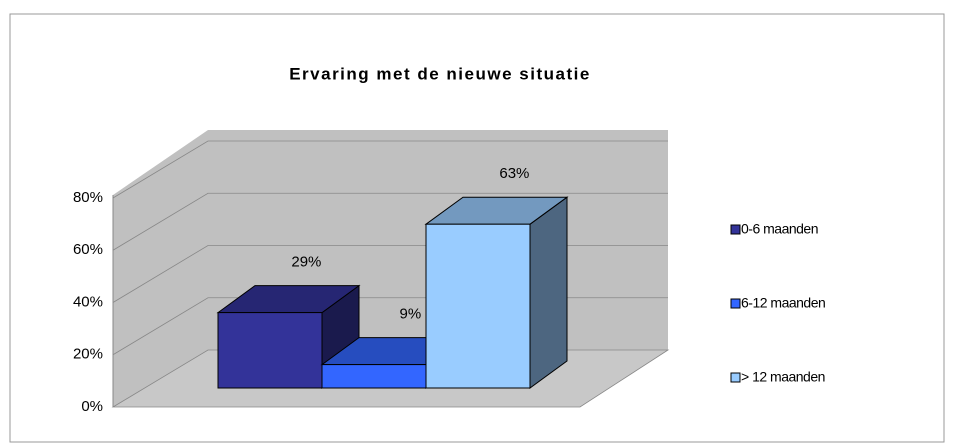 The width and height of the screenshot is (955, 444). What do you see at coordinates (88, 197) in the screenshot?
I see `y-tick-label: 80%` at bounding box center [88, 197].